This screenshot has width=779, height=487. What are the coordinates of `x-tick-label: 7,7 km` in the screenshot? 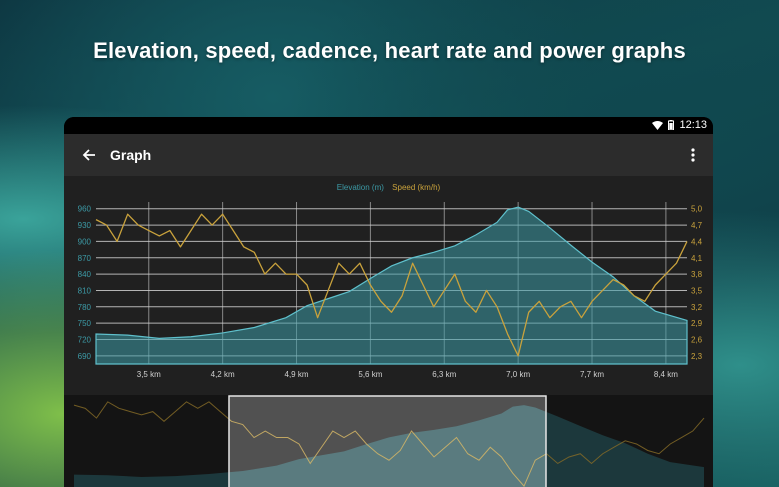 It's located at (592, 374).